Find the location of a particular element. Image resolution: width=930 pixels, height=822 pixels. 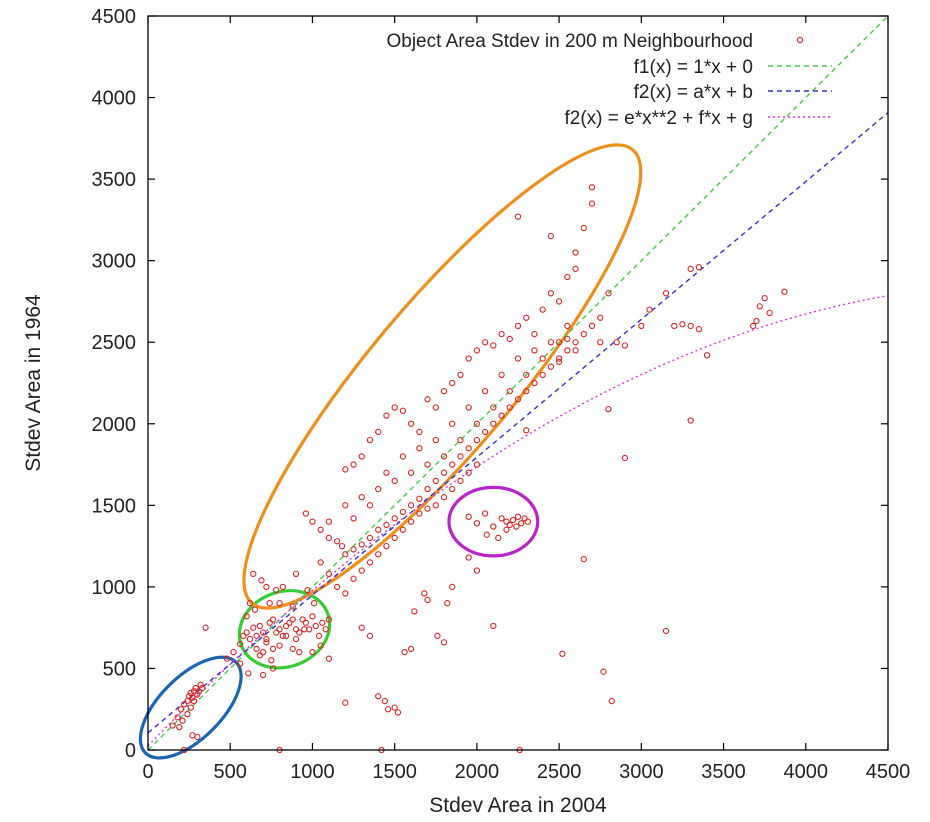

x-tick-label-0: 0 is located at coordinates (147, 772).